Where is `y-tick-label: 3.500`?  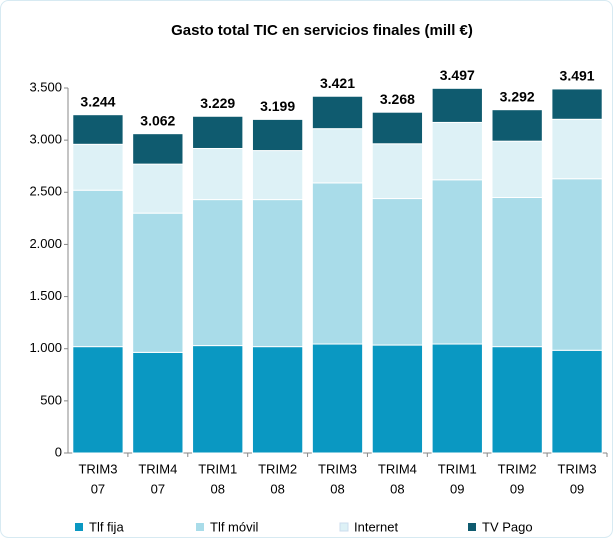
y-tick-label: 3.500 is located at coordinates (45, 86).